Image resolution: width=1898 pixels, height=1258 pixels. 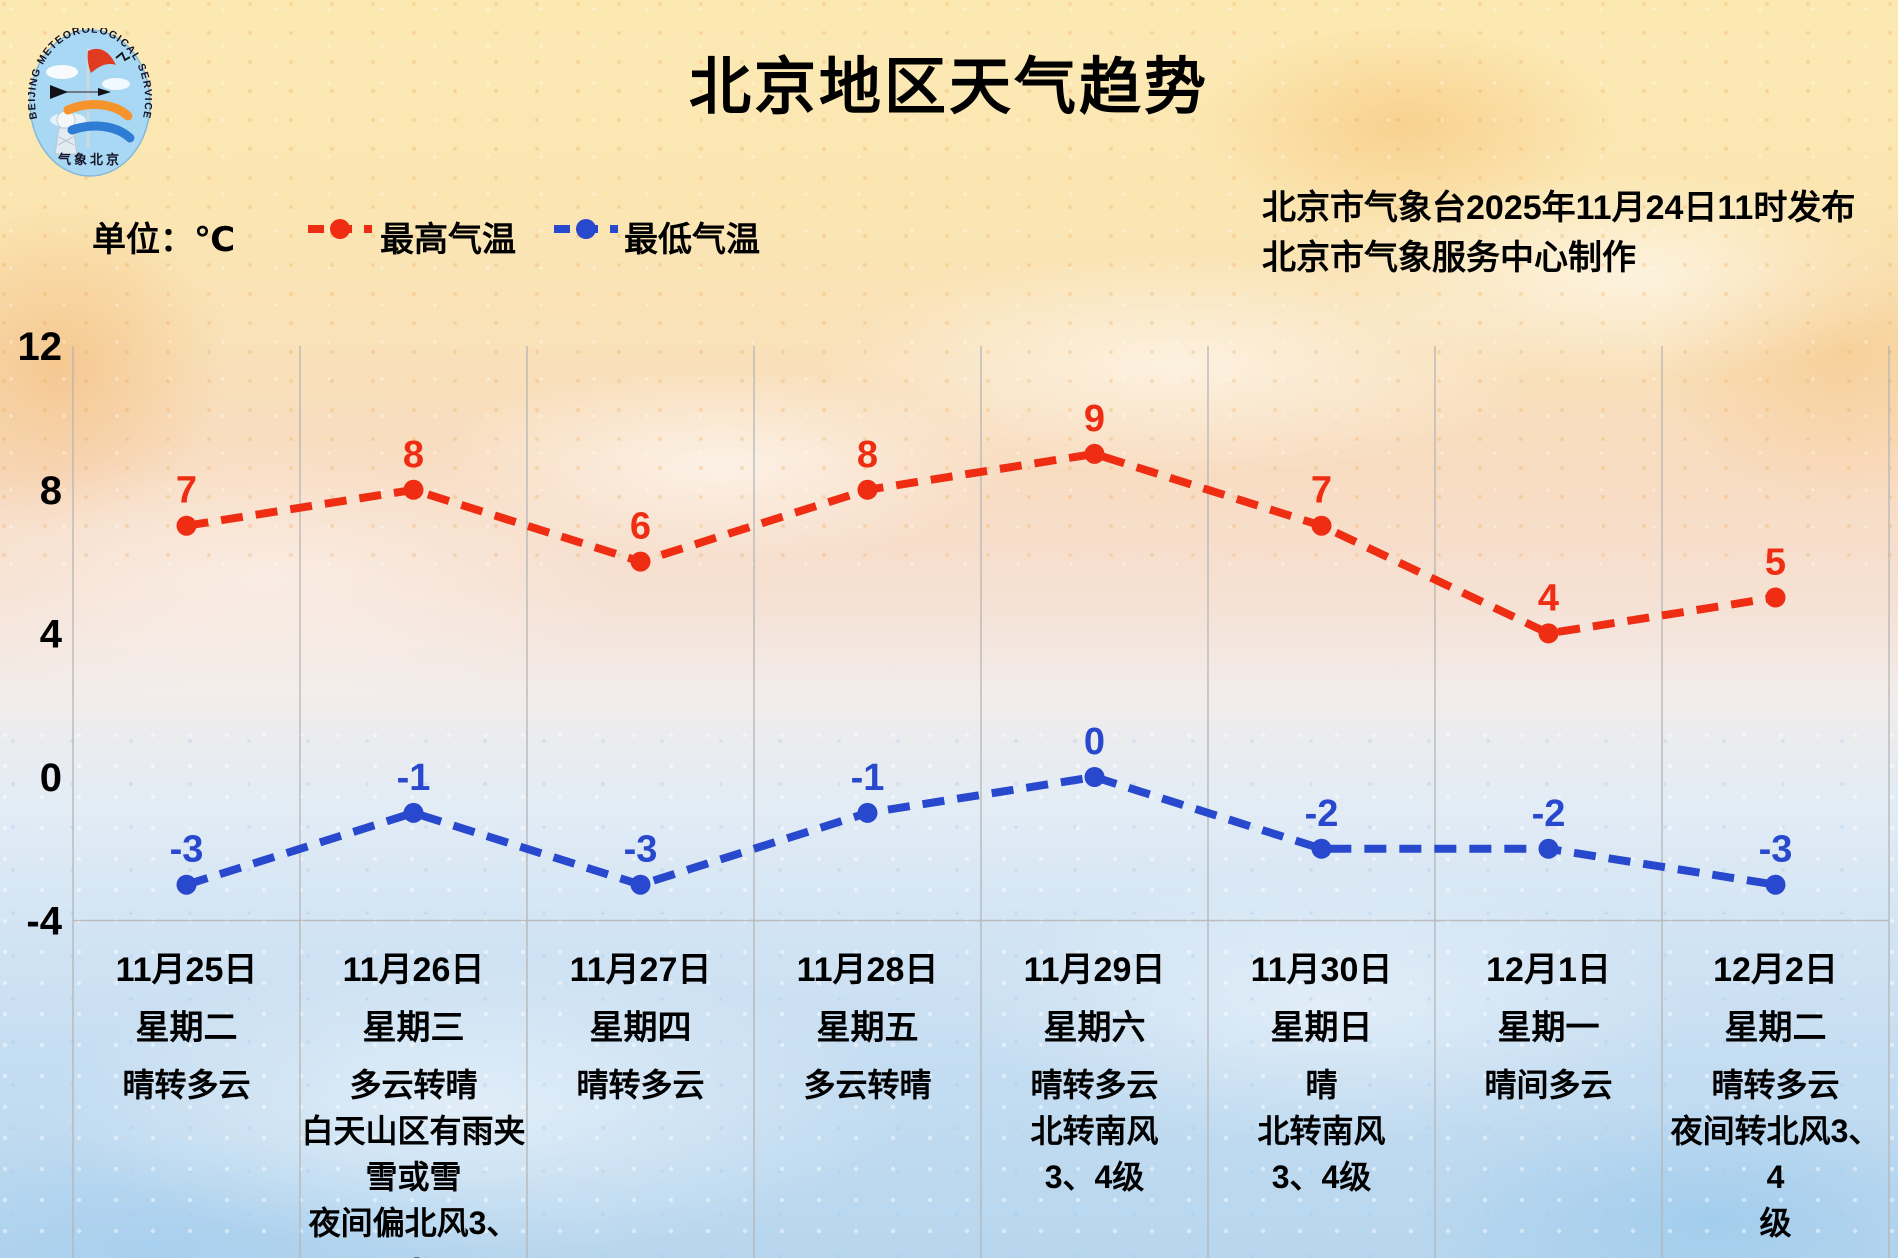 I want to click on page-title: 北京地区天气趋势, so click(x=948, y=87).